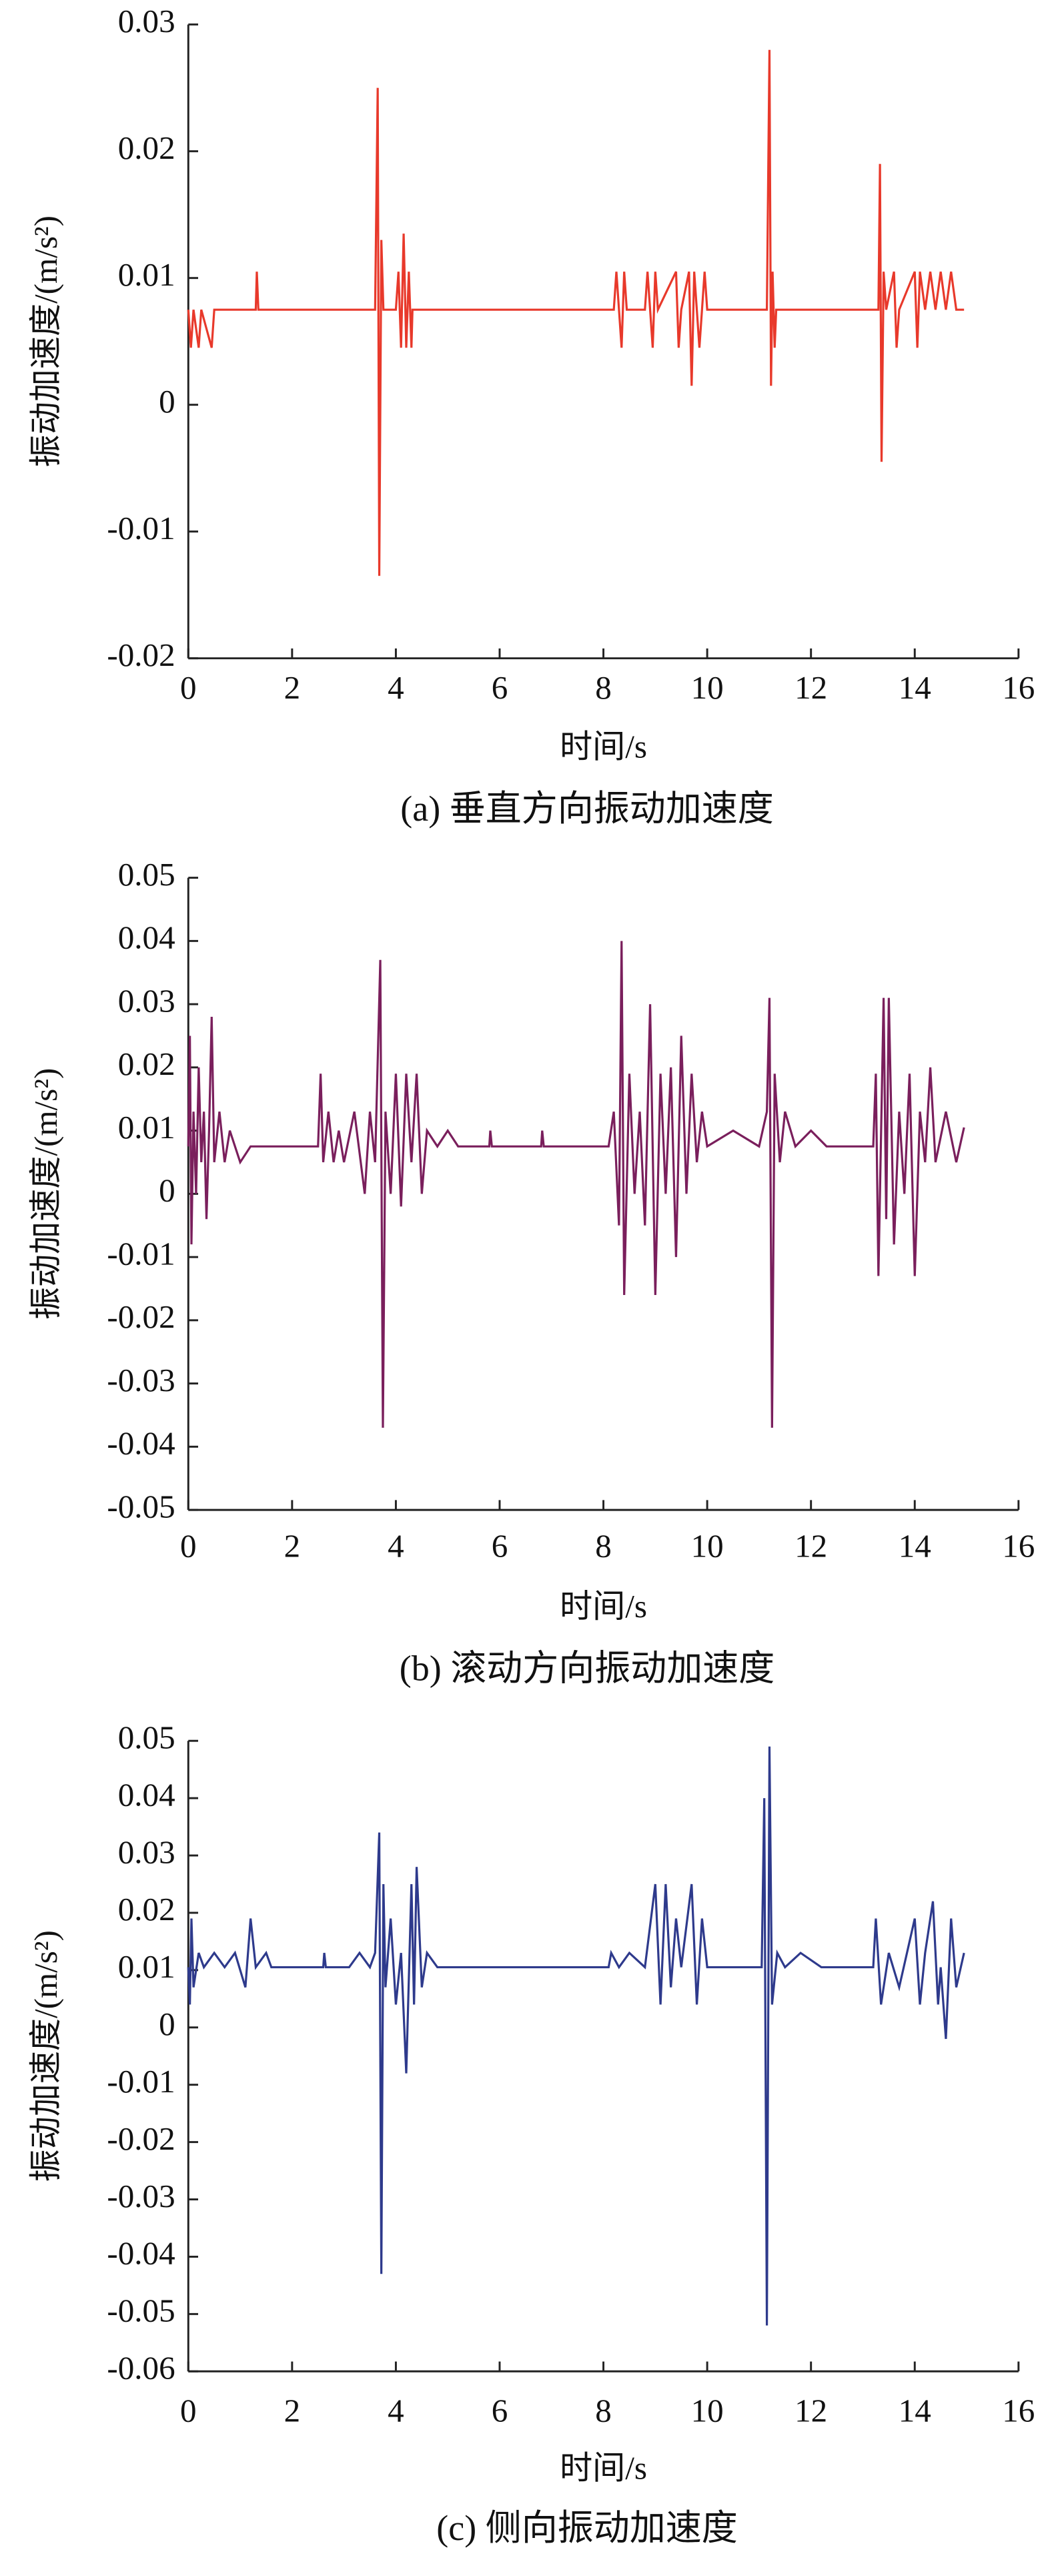 The height and width of the screenshot is (2576, 1048). What do you see at coordinates (587, 1669) in the screenshot?
I see `caption: (b) 滚动方向振动加速度` at bounding box center [587, 1669].